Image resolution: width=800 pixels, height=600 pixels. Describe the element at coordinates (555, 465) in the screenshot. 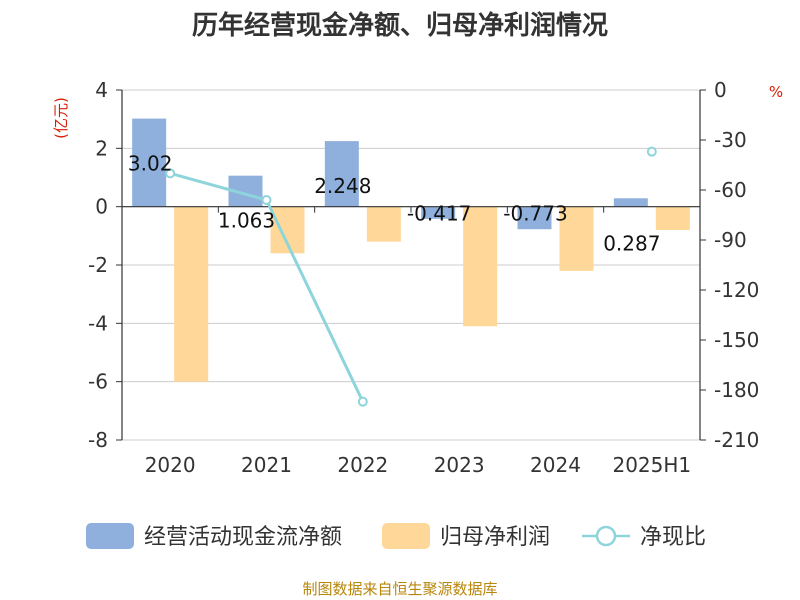

I see `x-tick-label: 2024` at that location.